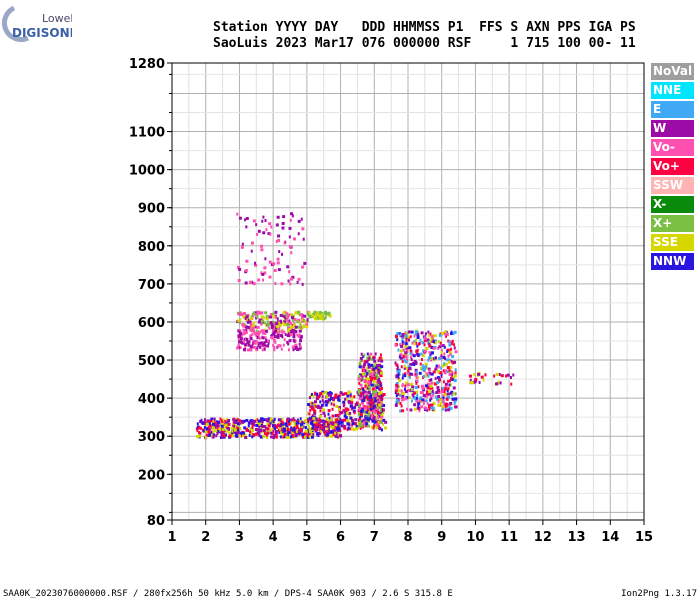 The width and height of the screenshot is (700, 605). I want to click on x-tick-label: 11, so click(509, 537).